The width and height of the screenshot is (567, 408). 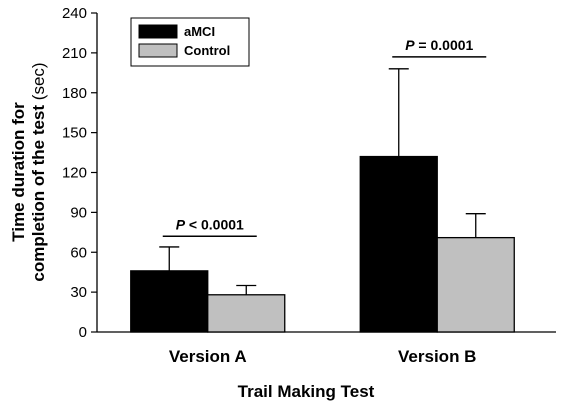 I want to click on y-tick-label: 150, so click(x=74, y=133).